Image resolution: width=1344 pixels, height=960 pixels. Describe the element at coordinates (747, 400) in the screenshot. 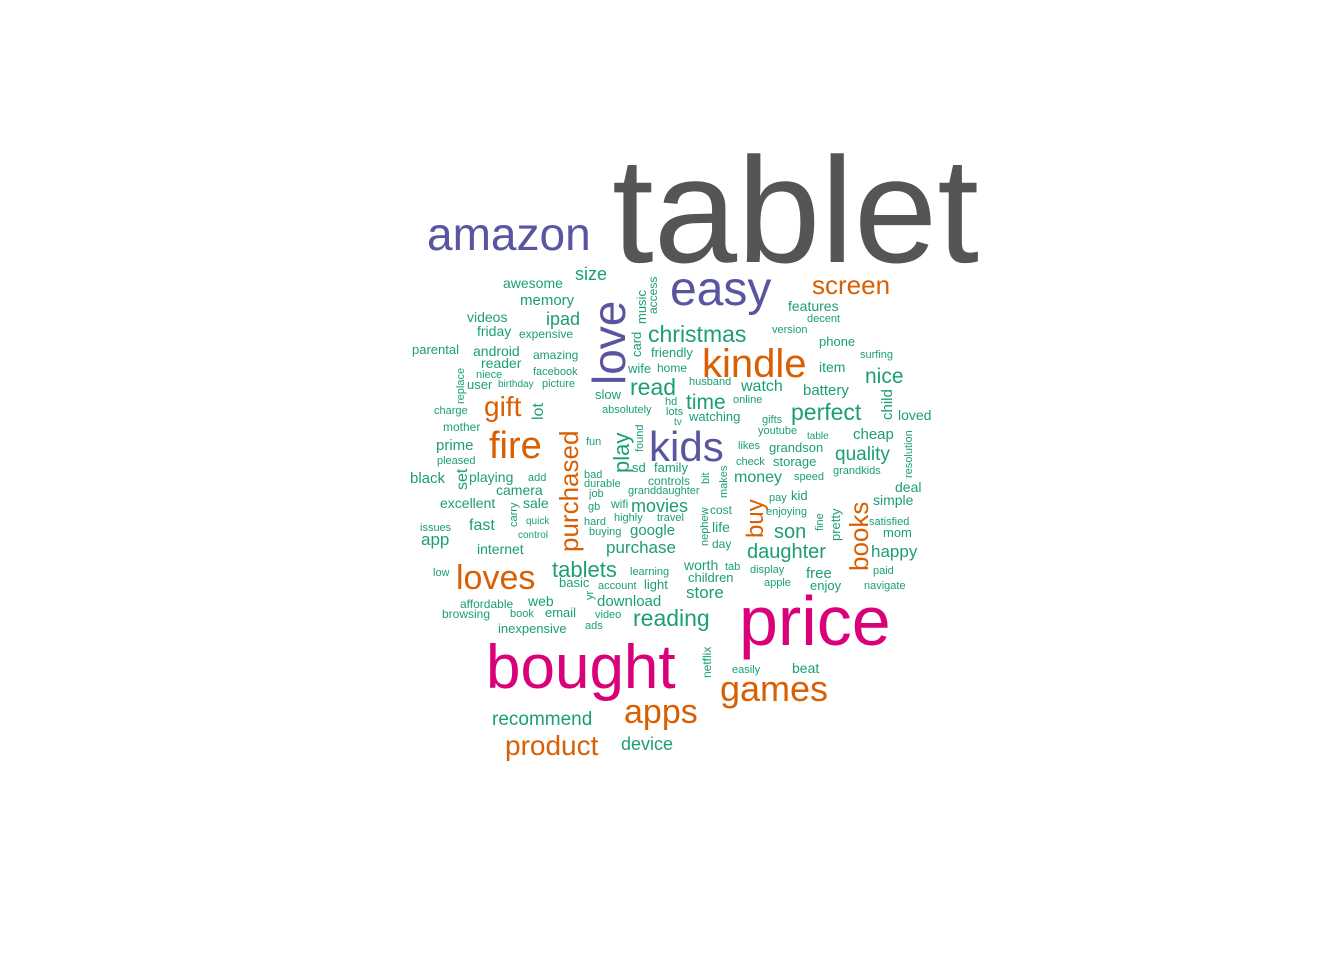

I see `word-online: online` at that location.